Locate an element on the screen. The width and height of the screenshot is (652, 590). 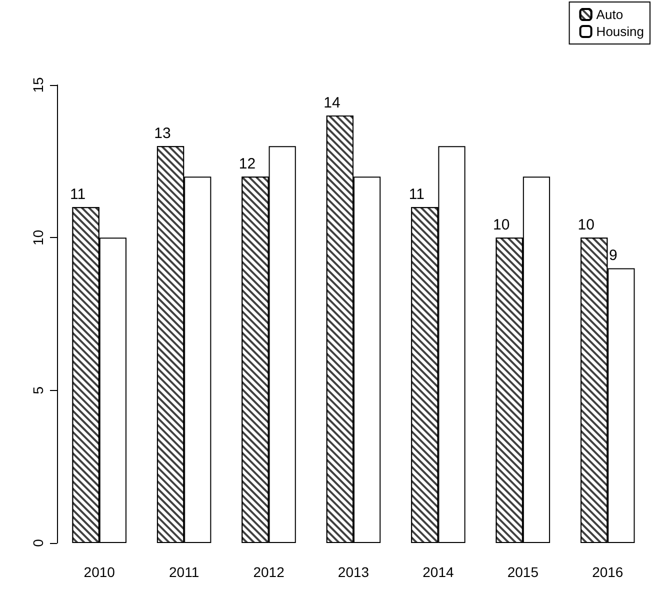
data-label: 14 is located at coordinates (332, 103).